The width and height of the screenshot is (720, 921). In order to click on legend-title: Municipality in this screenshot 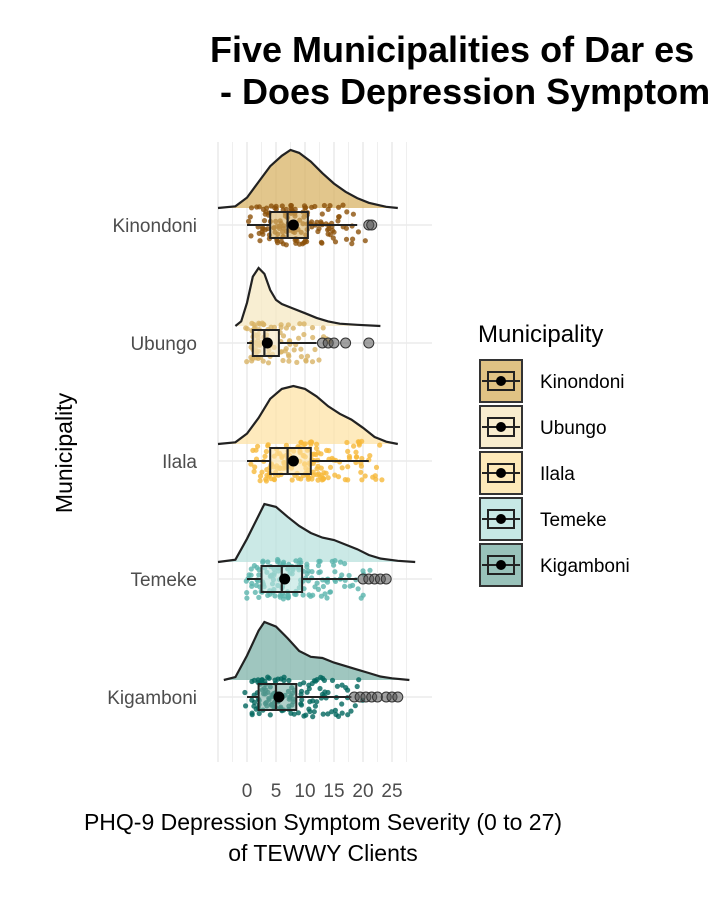, I will do `click(540, 334)`.